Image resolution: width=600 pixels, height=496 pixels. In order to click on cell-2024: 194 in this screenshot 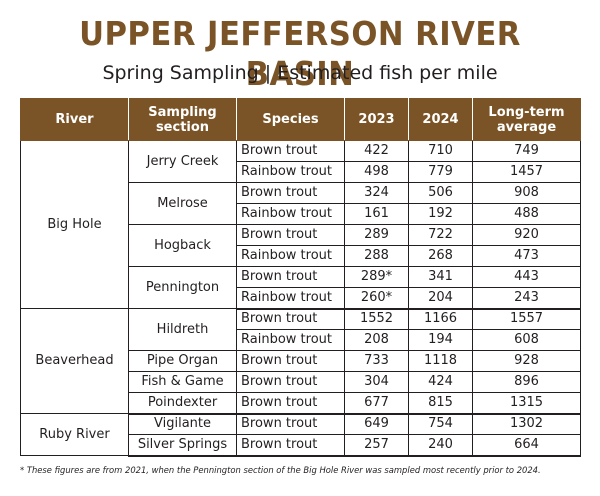, I will do `click(440, 340)`.